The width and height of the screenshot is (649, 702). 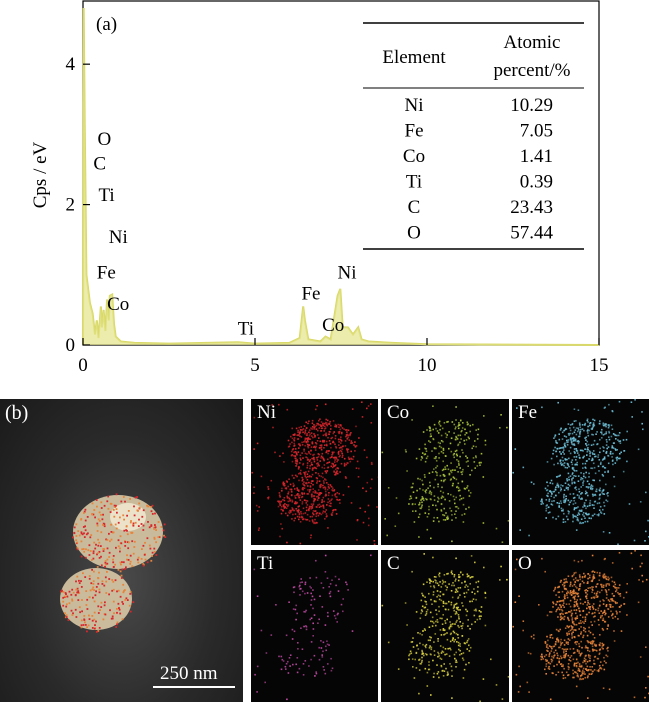 I want to click on scale-bar-label: 250 nm, so click(x=189, y=673).